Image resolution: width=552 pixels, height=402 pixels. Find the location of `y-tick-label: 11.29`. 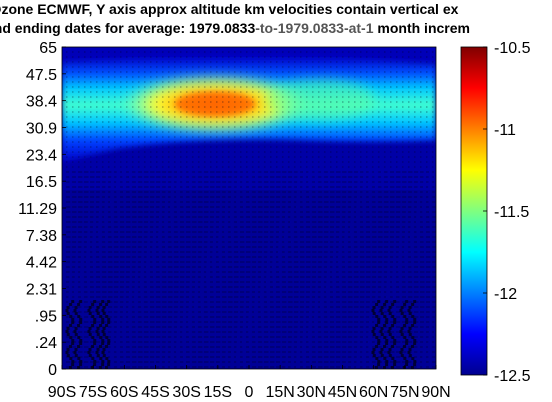

y-tick-label: 11.29 is located at coordinates (37, 209).